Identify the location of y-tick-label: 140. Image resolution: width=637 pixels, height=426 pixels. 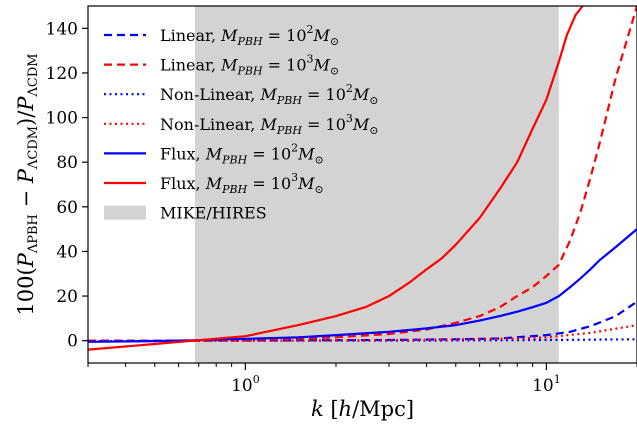
(62, 29).